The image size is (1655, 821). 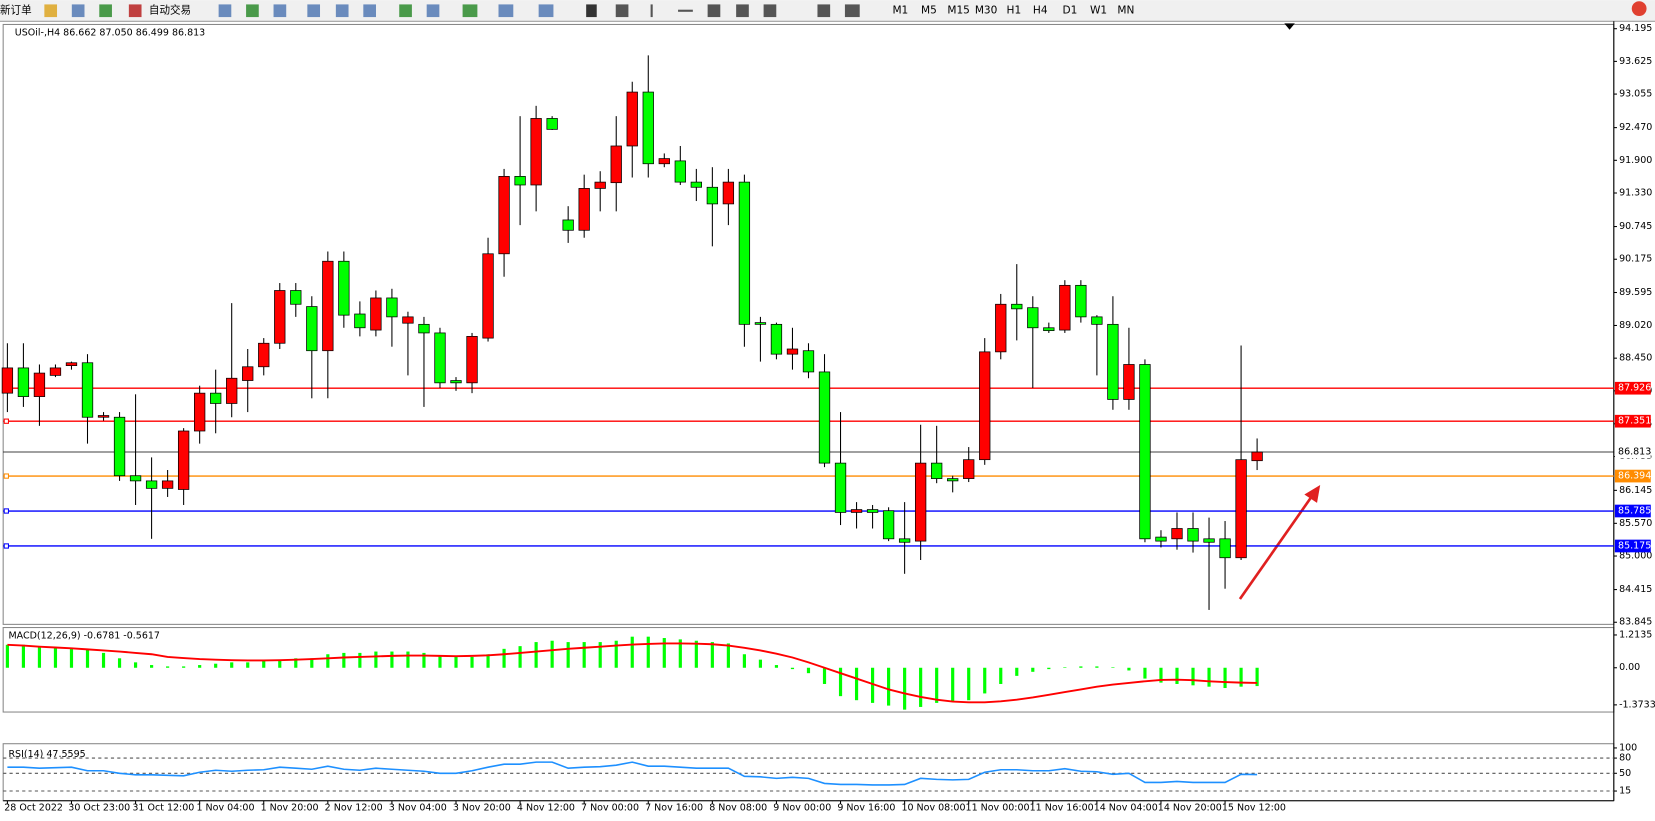 I want to click on toolbar-item: M5, so click(x=929, y=11).